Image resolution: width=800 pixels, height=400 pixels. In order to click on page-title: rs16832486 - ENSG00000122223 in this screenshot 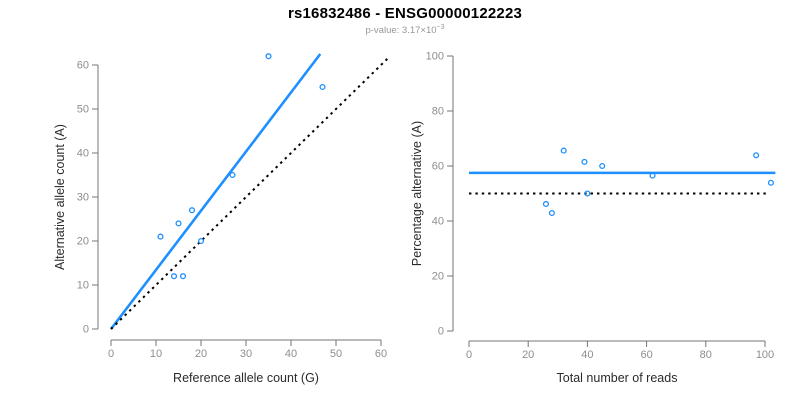, I will do `click(405, 13)`.